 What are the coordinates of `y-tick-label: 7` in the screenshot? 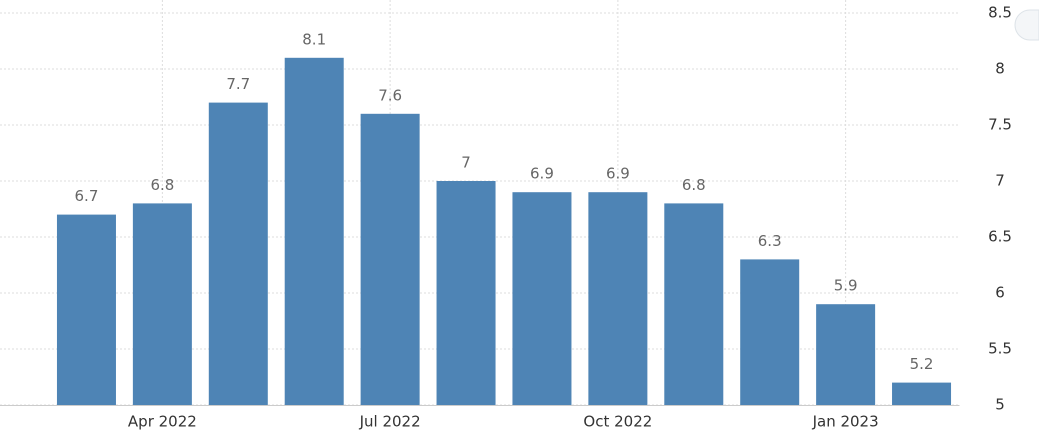 It's located at (1000, 181).